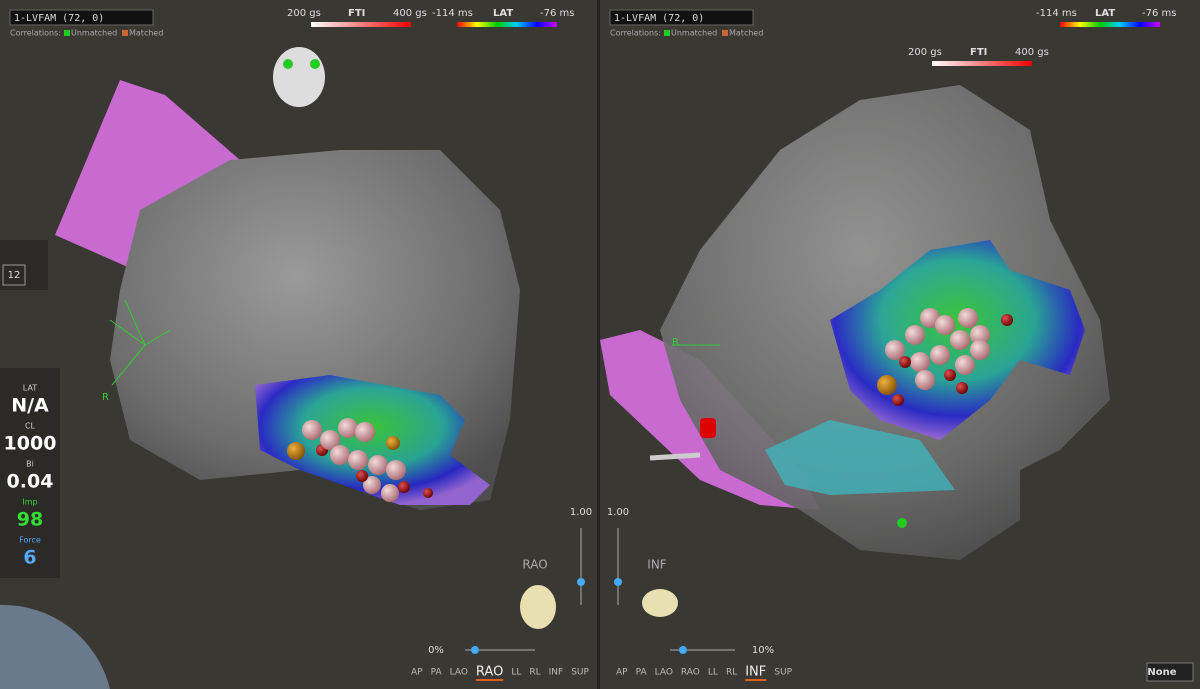 This screenshot has height=689, width=1200. Describe the element at coordinates (55, 646) in the screenshot. I see `navigation-dial` at that location.